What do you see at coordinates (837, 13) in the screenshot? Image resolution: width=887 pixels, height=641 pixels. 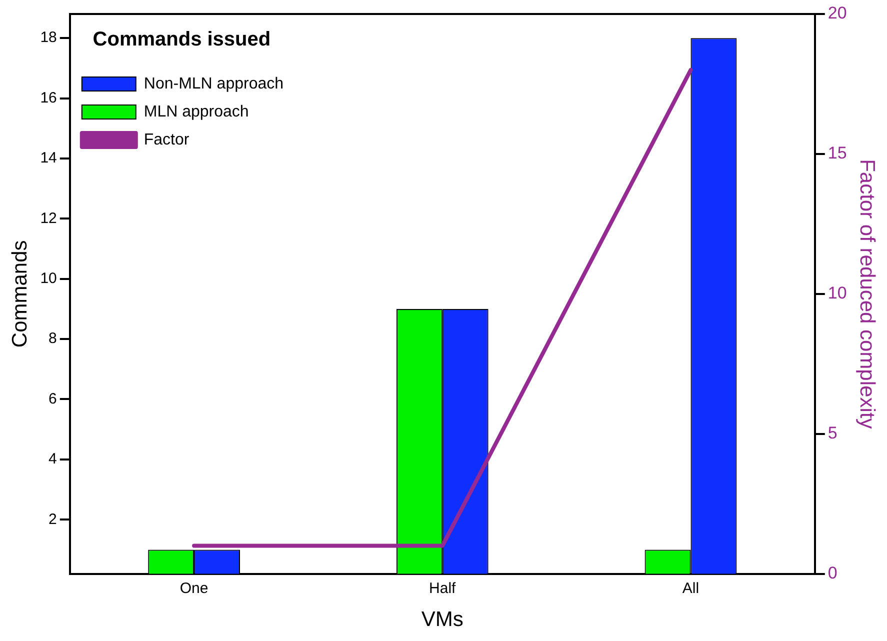 I see `y2-tick-label: 20` at bounding box center [837, 13].